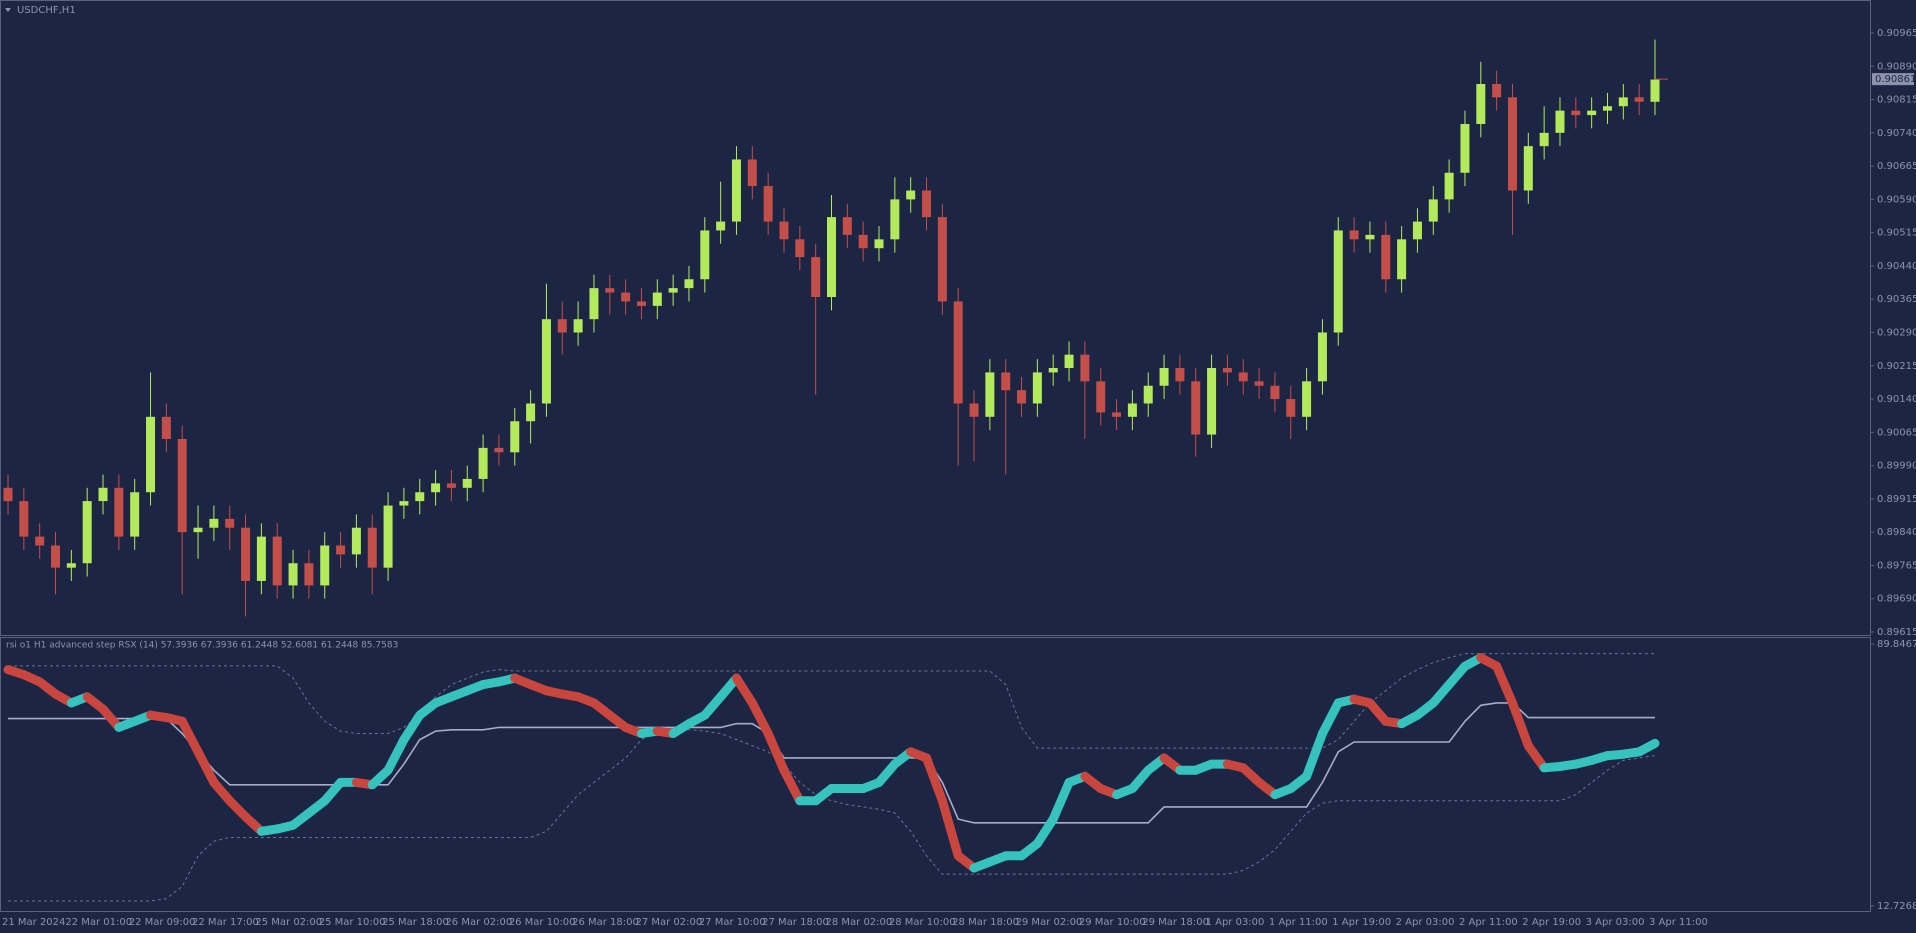 This screenshot has width=1916, height=933. What do you see at coordinates (225, 922) in the screenshot?
I see `x-tick-label: 22 Mar 17:00` at bounding box center [225, 922].